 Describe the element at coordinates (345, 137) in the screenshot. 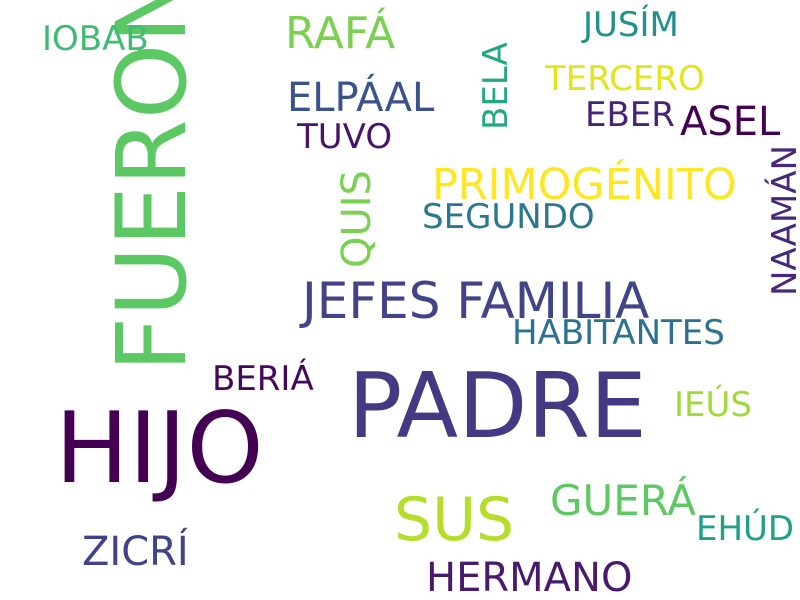

I see `word-tuvo: TUVO` at that location.